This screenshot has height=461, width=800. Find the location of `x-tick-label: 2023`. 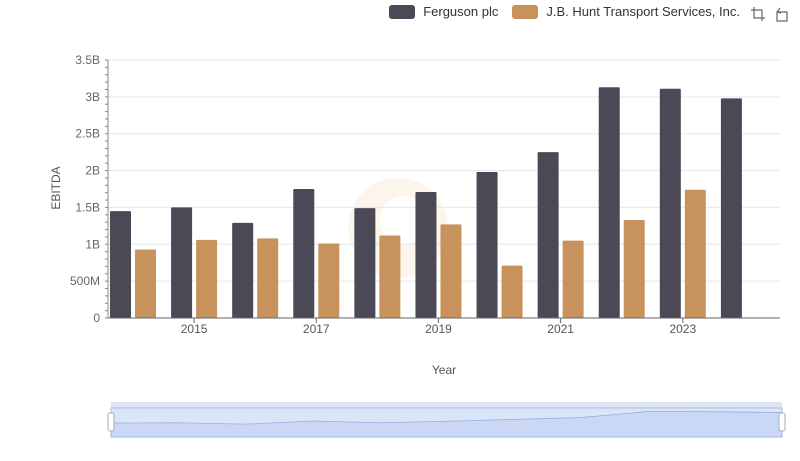

x-tick-label: 2023 is located at coordinates (682, 329).